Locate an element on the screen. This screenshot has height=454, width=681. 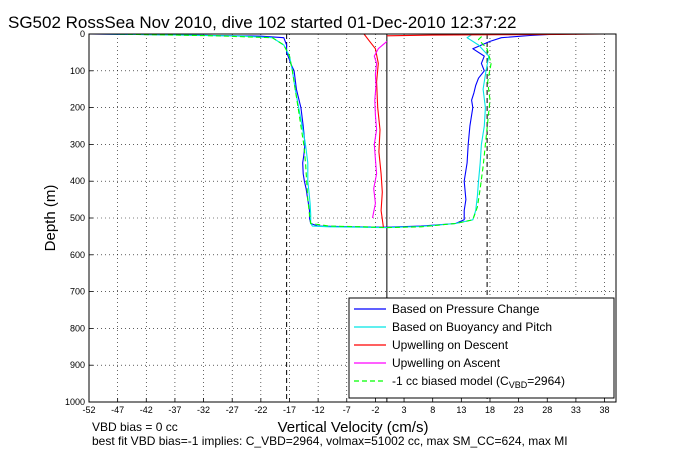
x-tick-label: -47 is located at coordinates (117, 410).